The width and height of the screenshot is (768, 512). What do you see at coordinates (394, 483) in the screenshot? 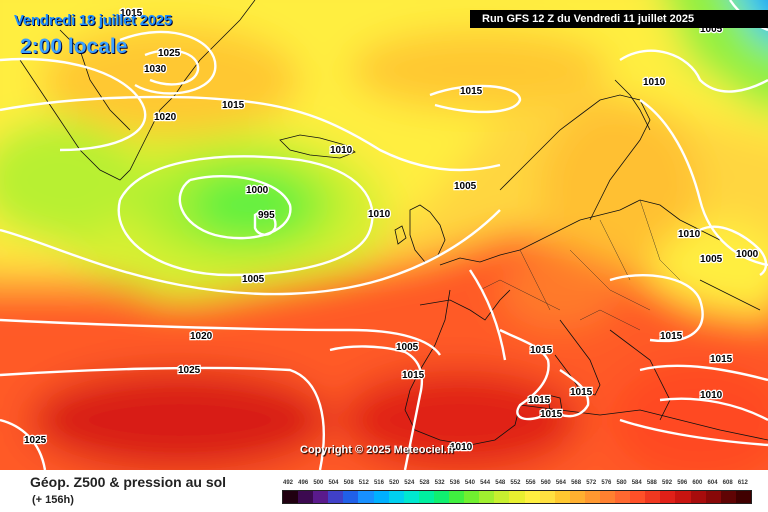
I see `scale-value-label: 520` at bounding box center [394, 483].